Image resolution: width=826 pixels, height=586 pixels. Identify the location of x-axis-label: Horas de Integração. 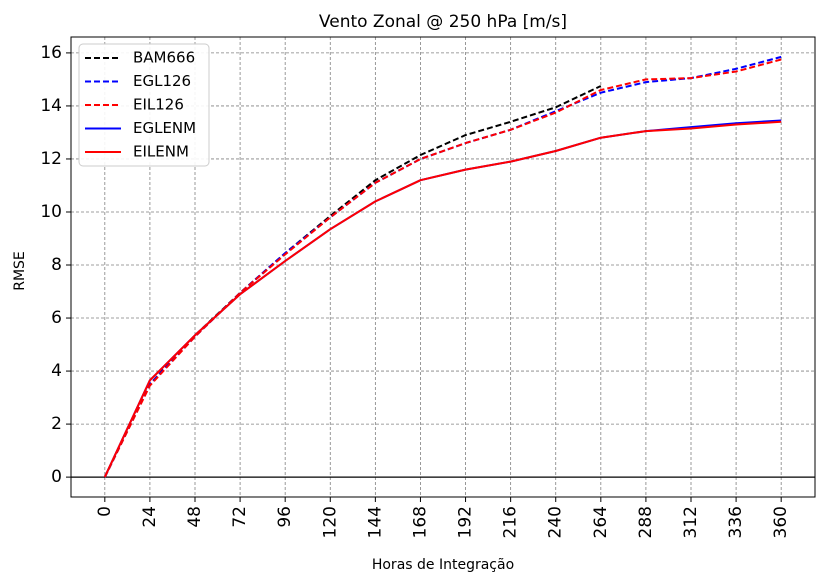
(443, 565).